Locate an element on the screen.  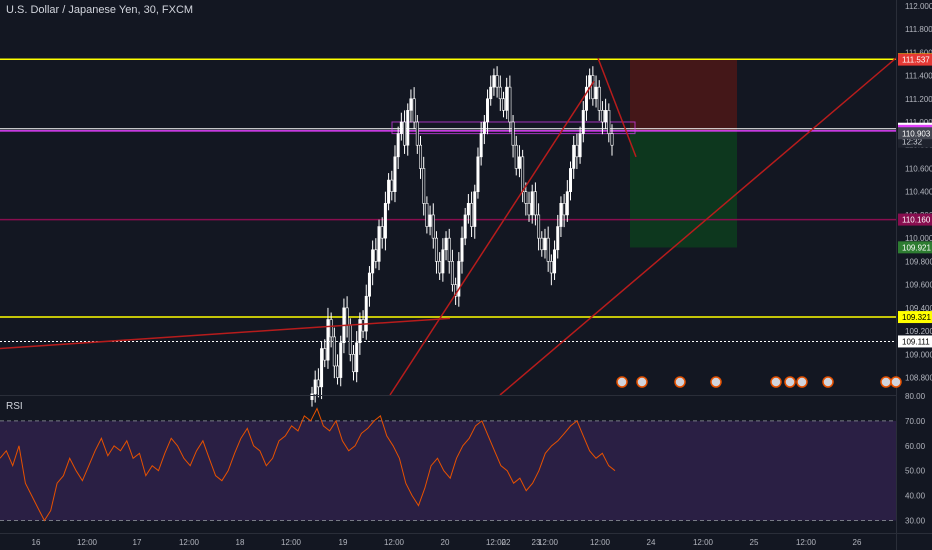
price-axis-tick: 109.000 is located at coordinates (918, 354).